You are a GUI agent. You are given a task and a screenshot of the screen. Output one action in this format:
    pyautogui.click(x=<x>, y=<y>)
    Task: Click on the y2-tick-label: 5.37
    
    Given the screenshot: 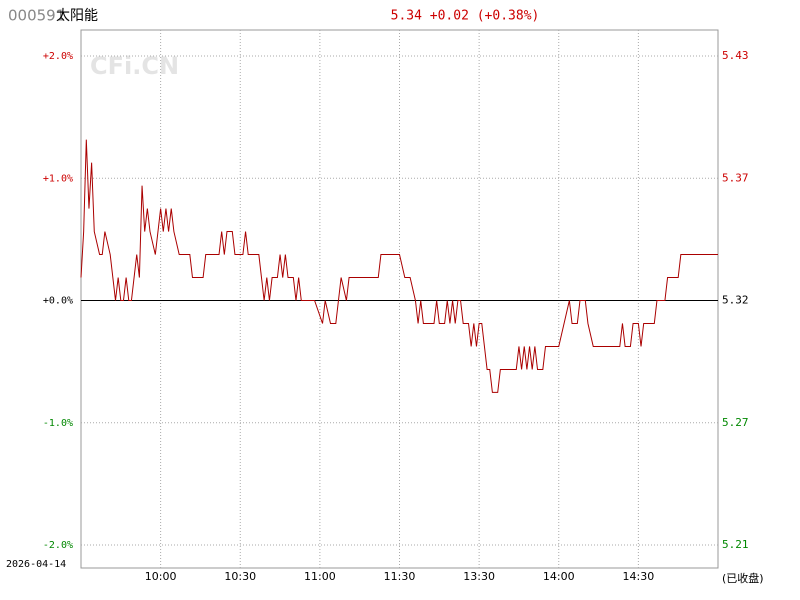 What is the action you would take?
    pyautogui.click(x=735, y=177)
    